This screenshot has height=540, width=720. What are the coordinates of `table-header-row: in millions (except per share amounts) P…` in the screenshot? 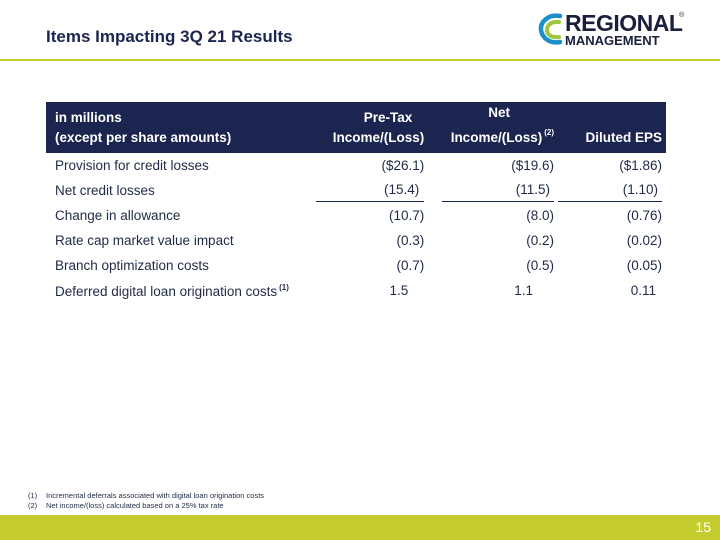 It's located at (356, 127).